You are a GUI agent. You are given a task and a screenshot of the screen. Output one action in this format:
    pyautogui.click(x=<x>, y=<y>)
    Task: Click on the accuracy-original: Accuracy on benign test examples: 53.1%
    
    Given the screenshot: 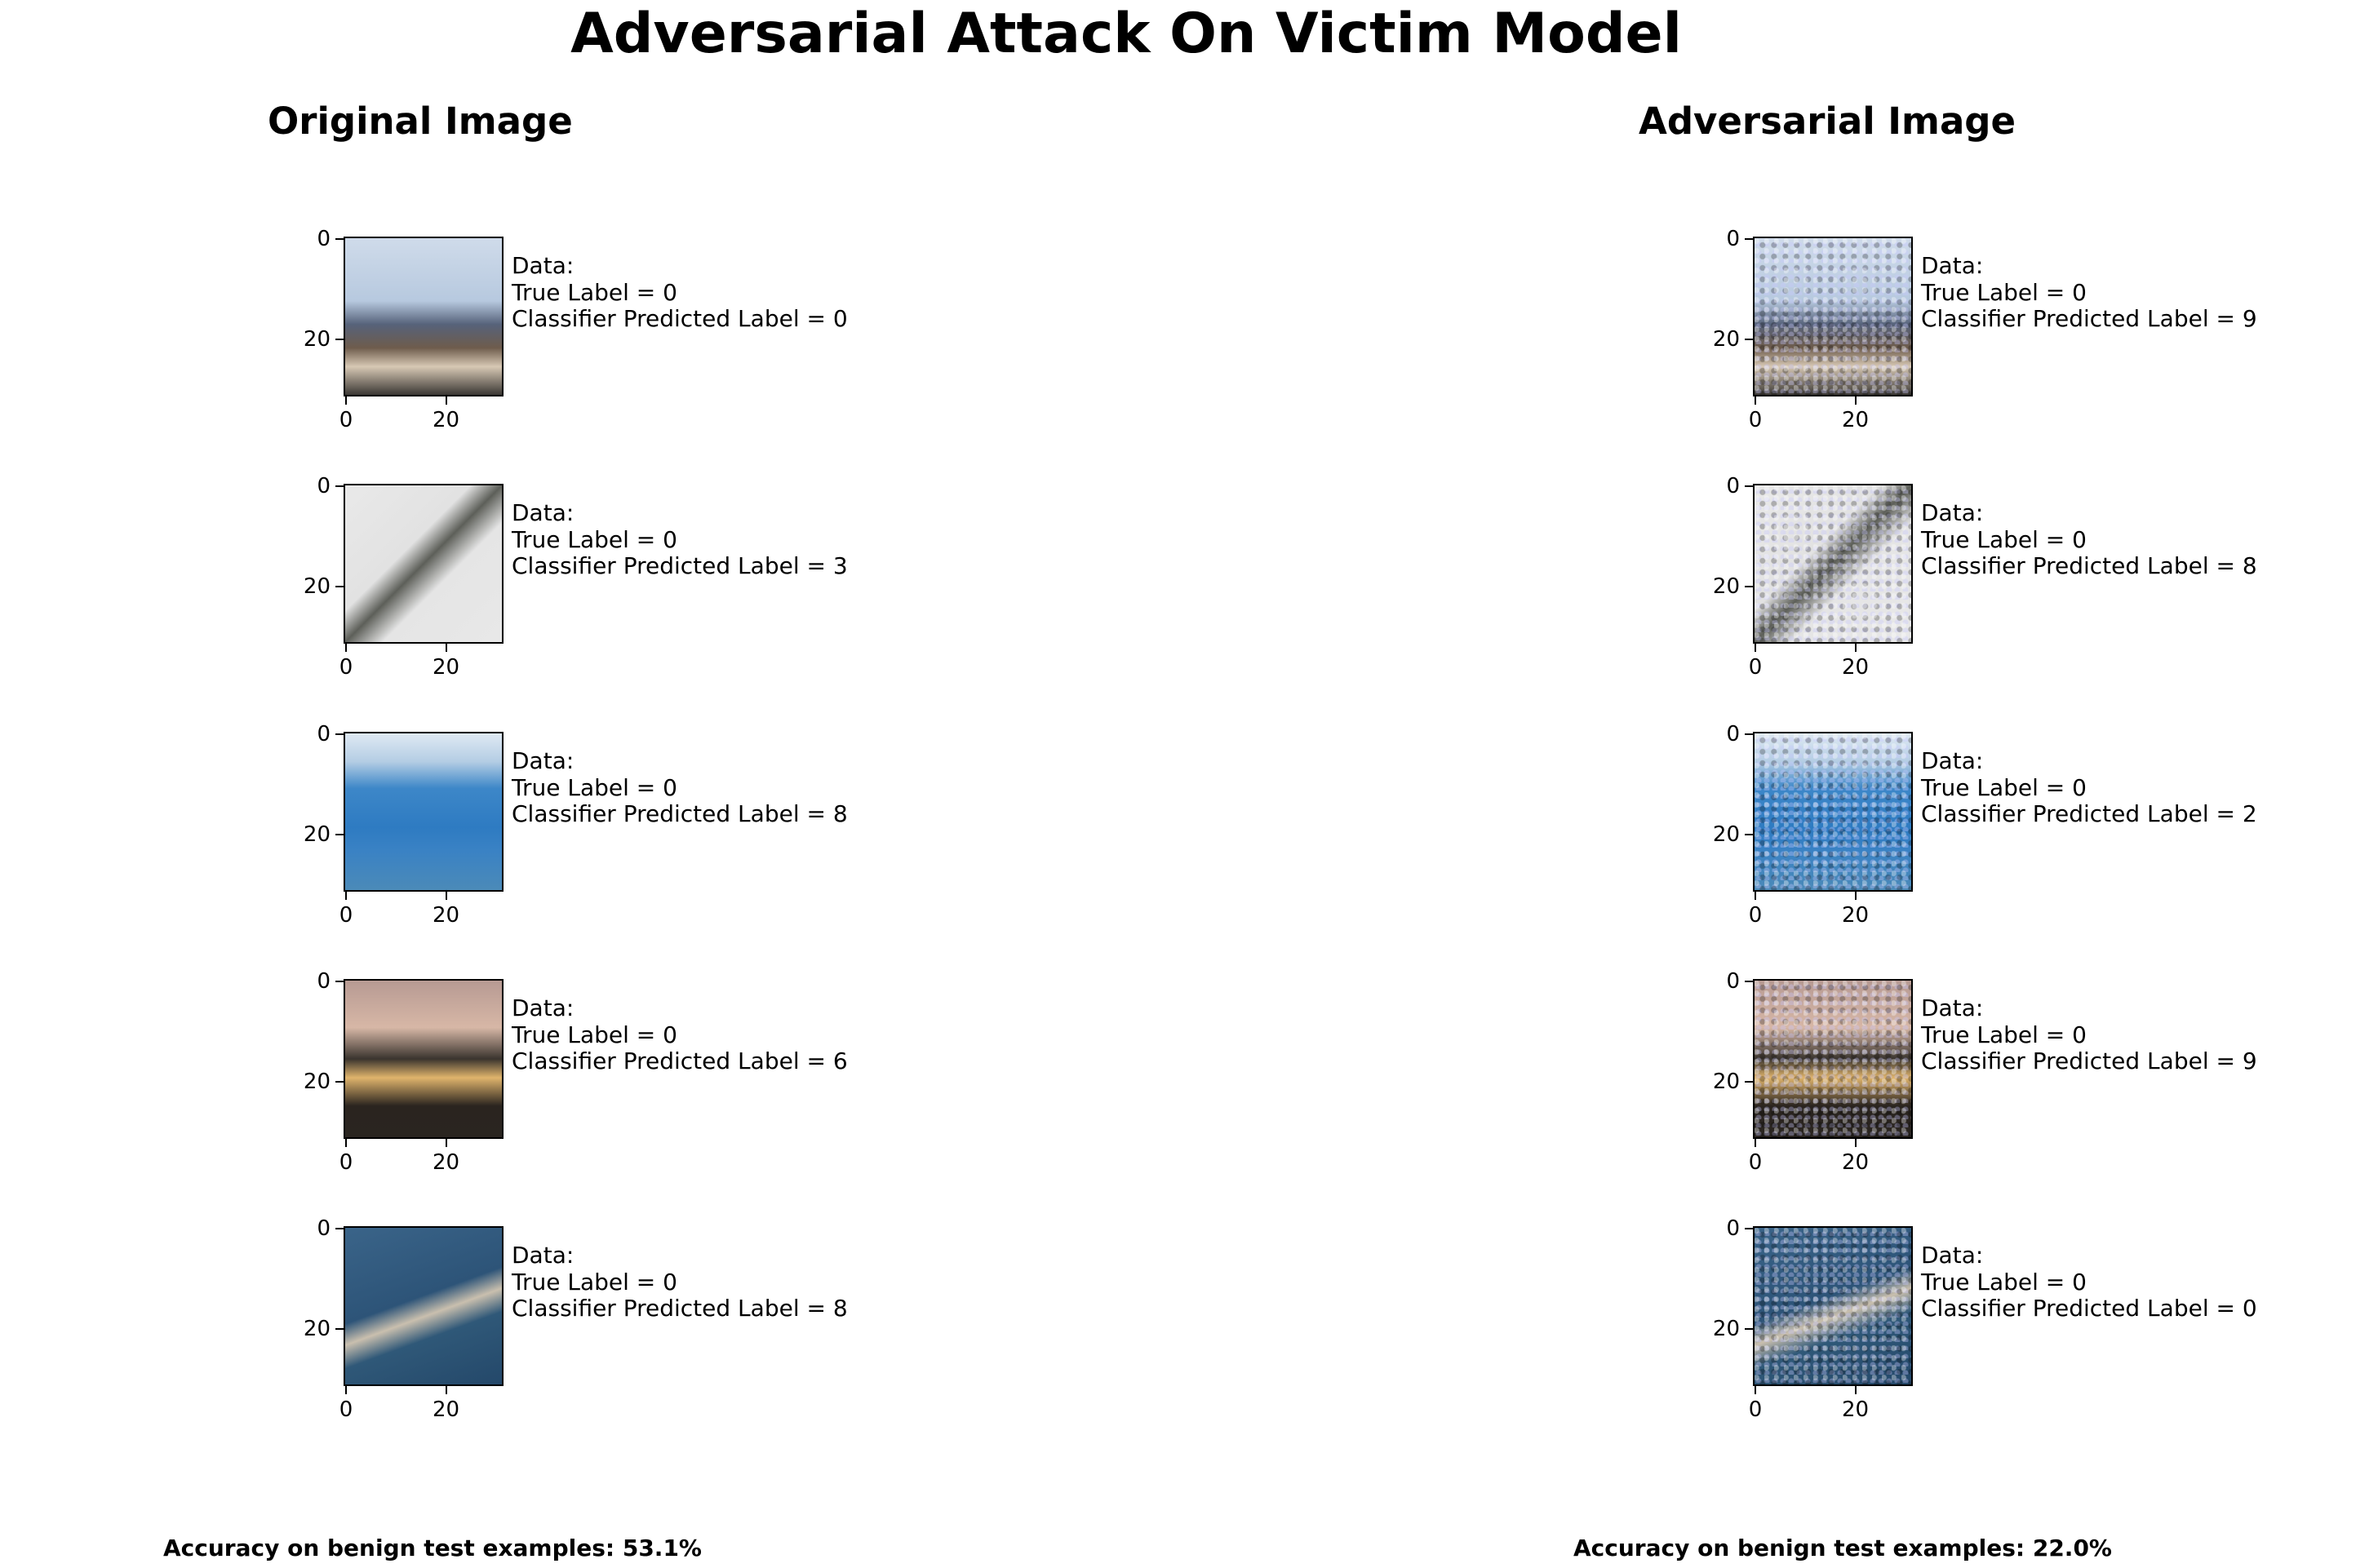 What is the action you would take?
    pyautogui.click(x=433, y=1548)
    